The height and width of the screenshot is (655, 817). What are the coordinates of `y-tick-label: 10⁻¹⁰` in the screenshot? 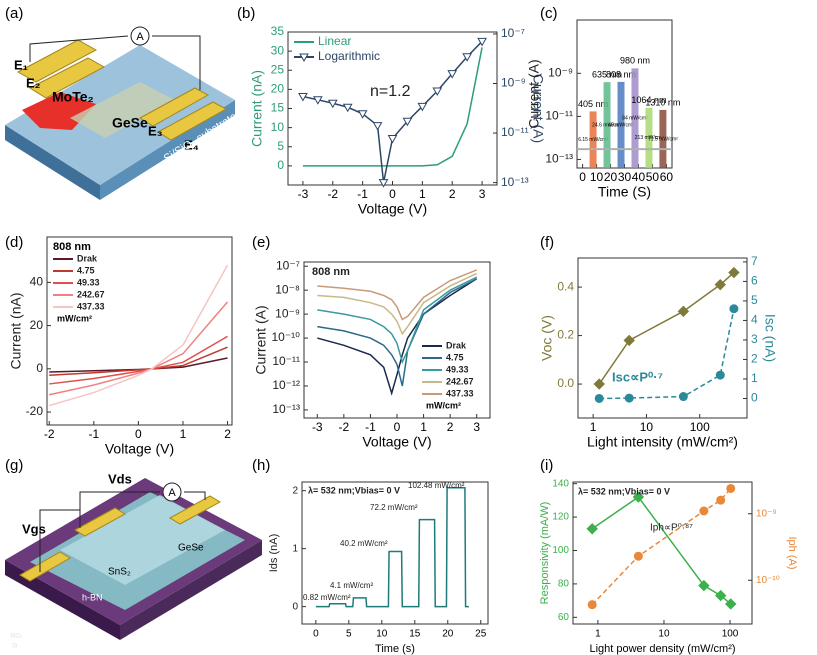 It's located at (286, 337).